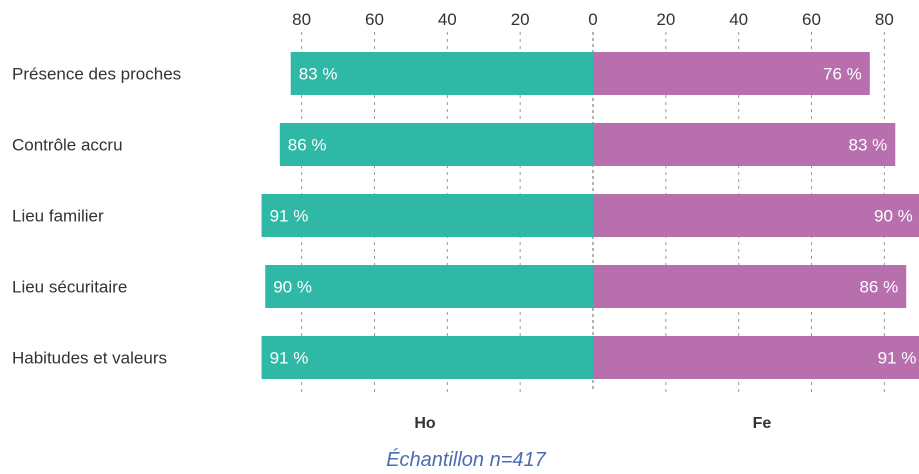 This screenshot has height=474, width=919. Describe the element at coordinates (292, 287) in the screenshot. I see `bar-ho-value-label: 90 %` at that location.